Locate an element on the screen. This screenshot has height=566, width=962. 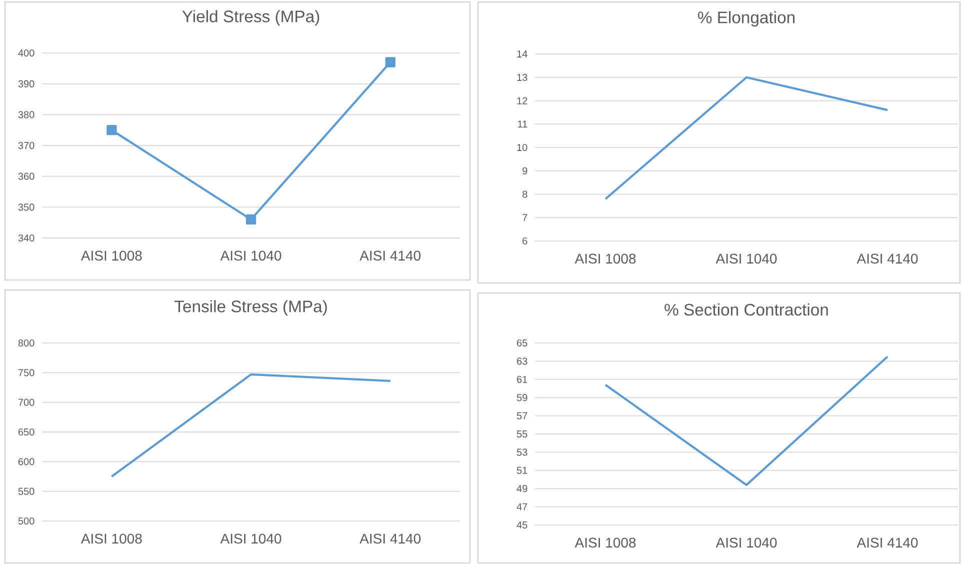
y-tick-label: 7 is located at coordinates (525, 218).